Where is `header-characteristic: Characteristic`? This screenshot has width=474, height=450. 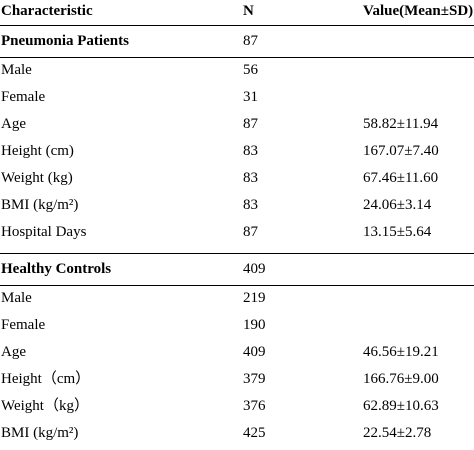 header-characteristic: Characteristic is located at coordinates (47, 11).